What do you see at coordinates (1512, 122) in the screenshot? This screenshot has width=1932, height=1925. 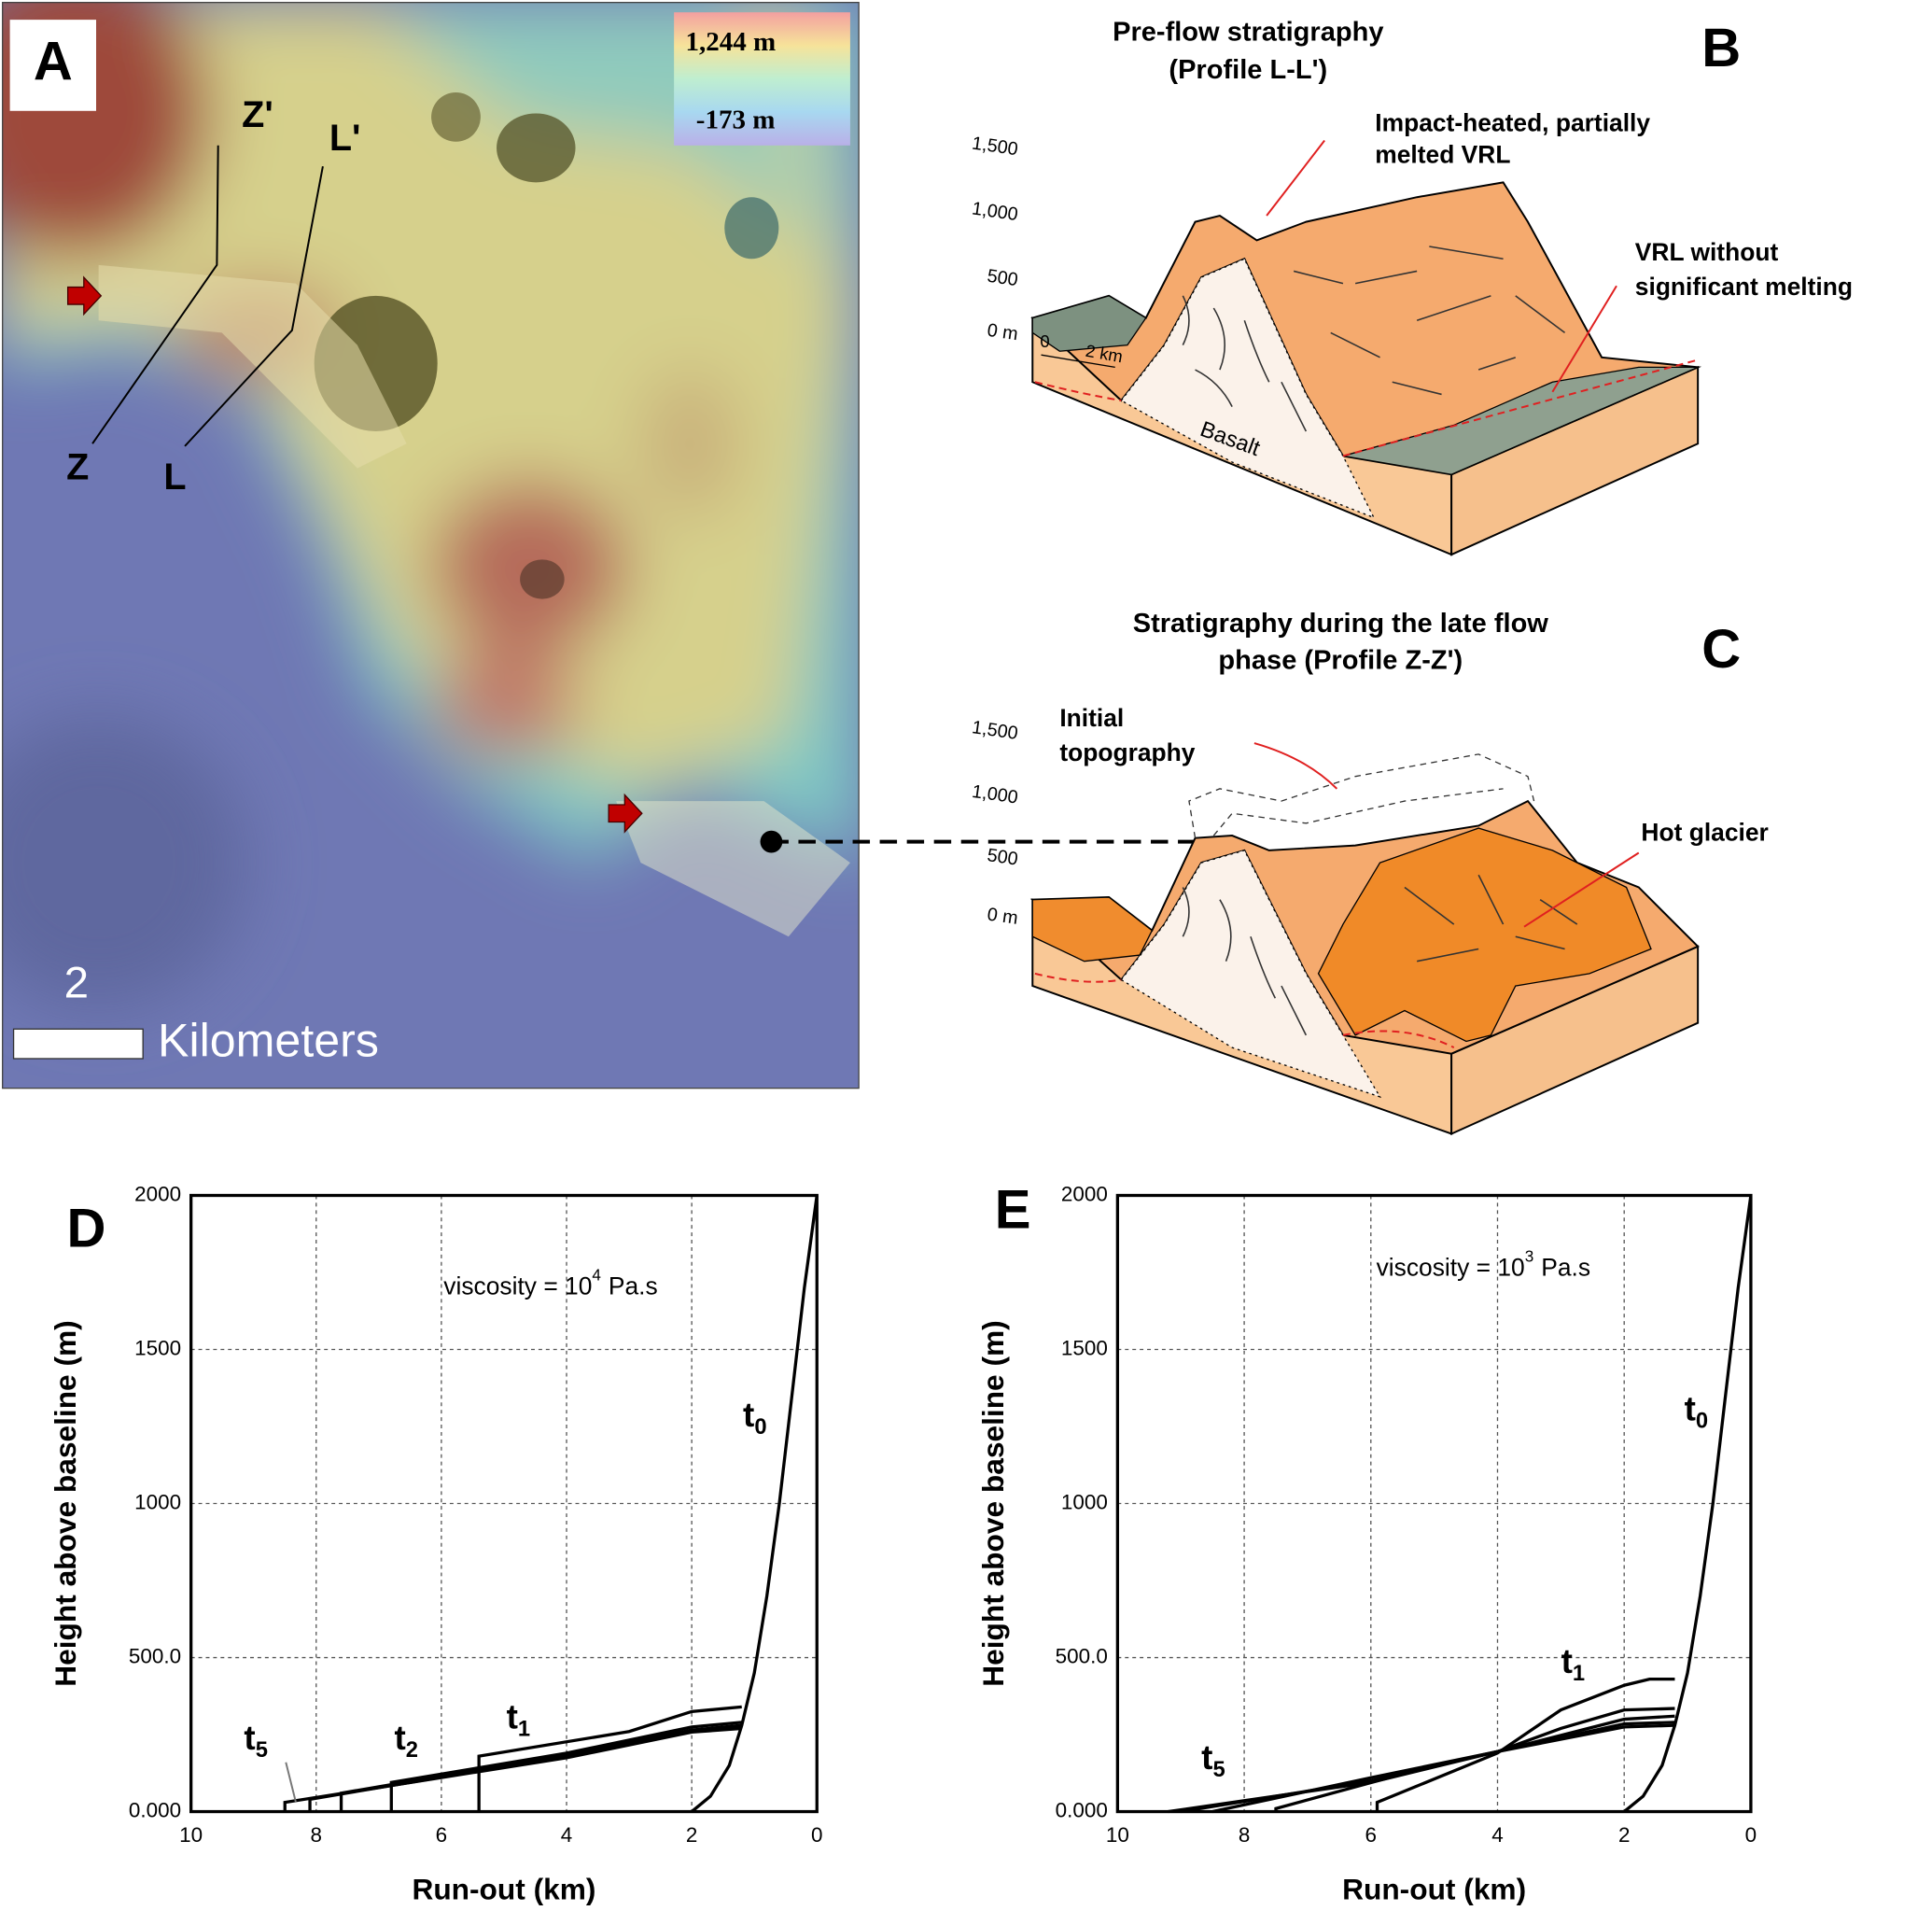 I see `annotation: Impact-heated, partially` at bounding box center [1512, 122].